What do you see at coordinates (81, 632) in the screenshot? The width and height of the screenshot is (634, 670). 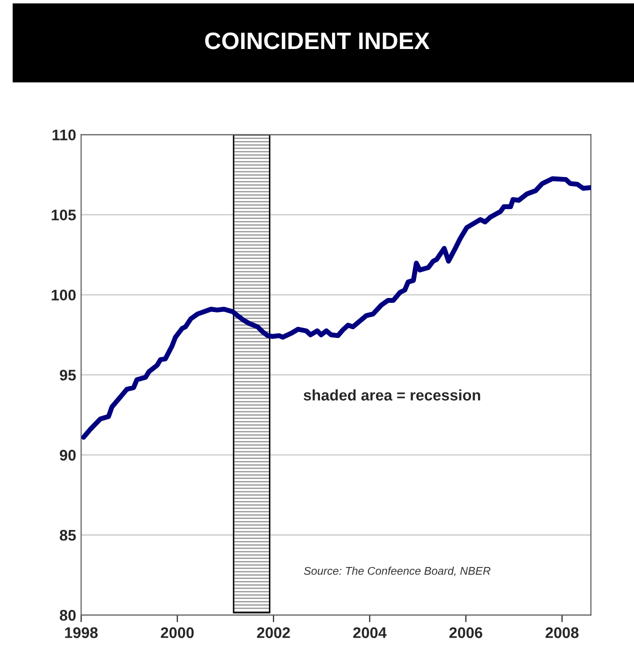 I see `x-tick-label: 1998` at bounding box center [81, 632].